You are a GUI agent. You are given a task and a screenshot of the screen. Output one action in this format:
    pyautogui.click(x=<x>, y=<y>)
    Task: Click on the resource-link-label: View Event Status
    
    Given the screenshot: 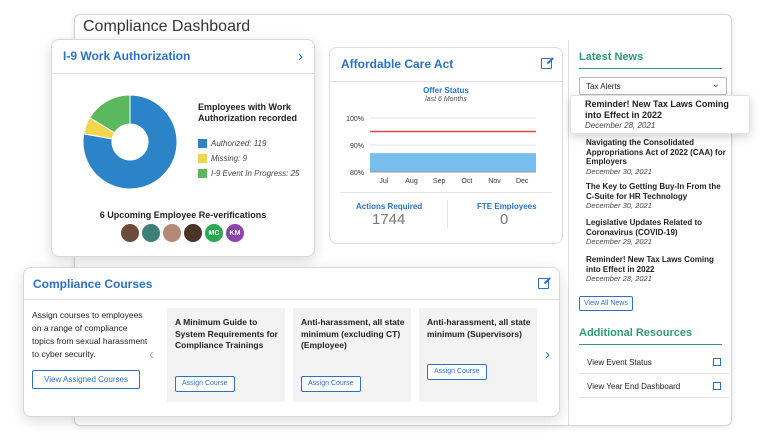 What is the action you would take?
    pyautogui.click(x=619, y=362)
    